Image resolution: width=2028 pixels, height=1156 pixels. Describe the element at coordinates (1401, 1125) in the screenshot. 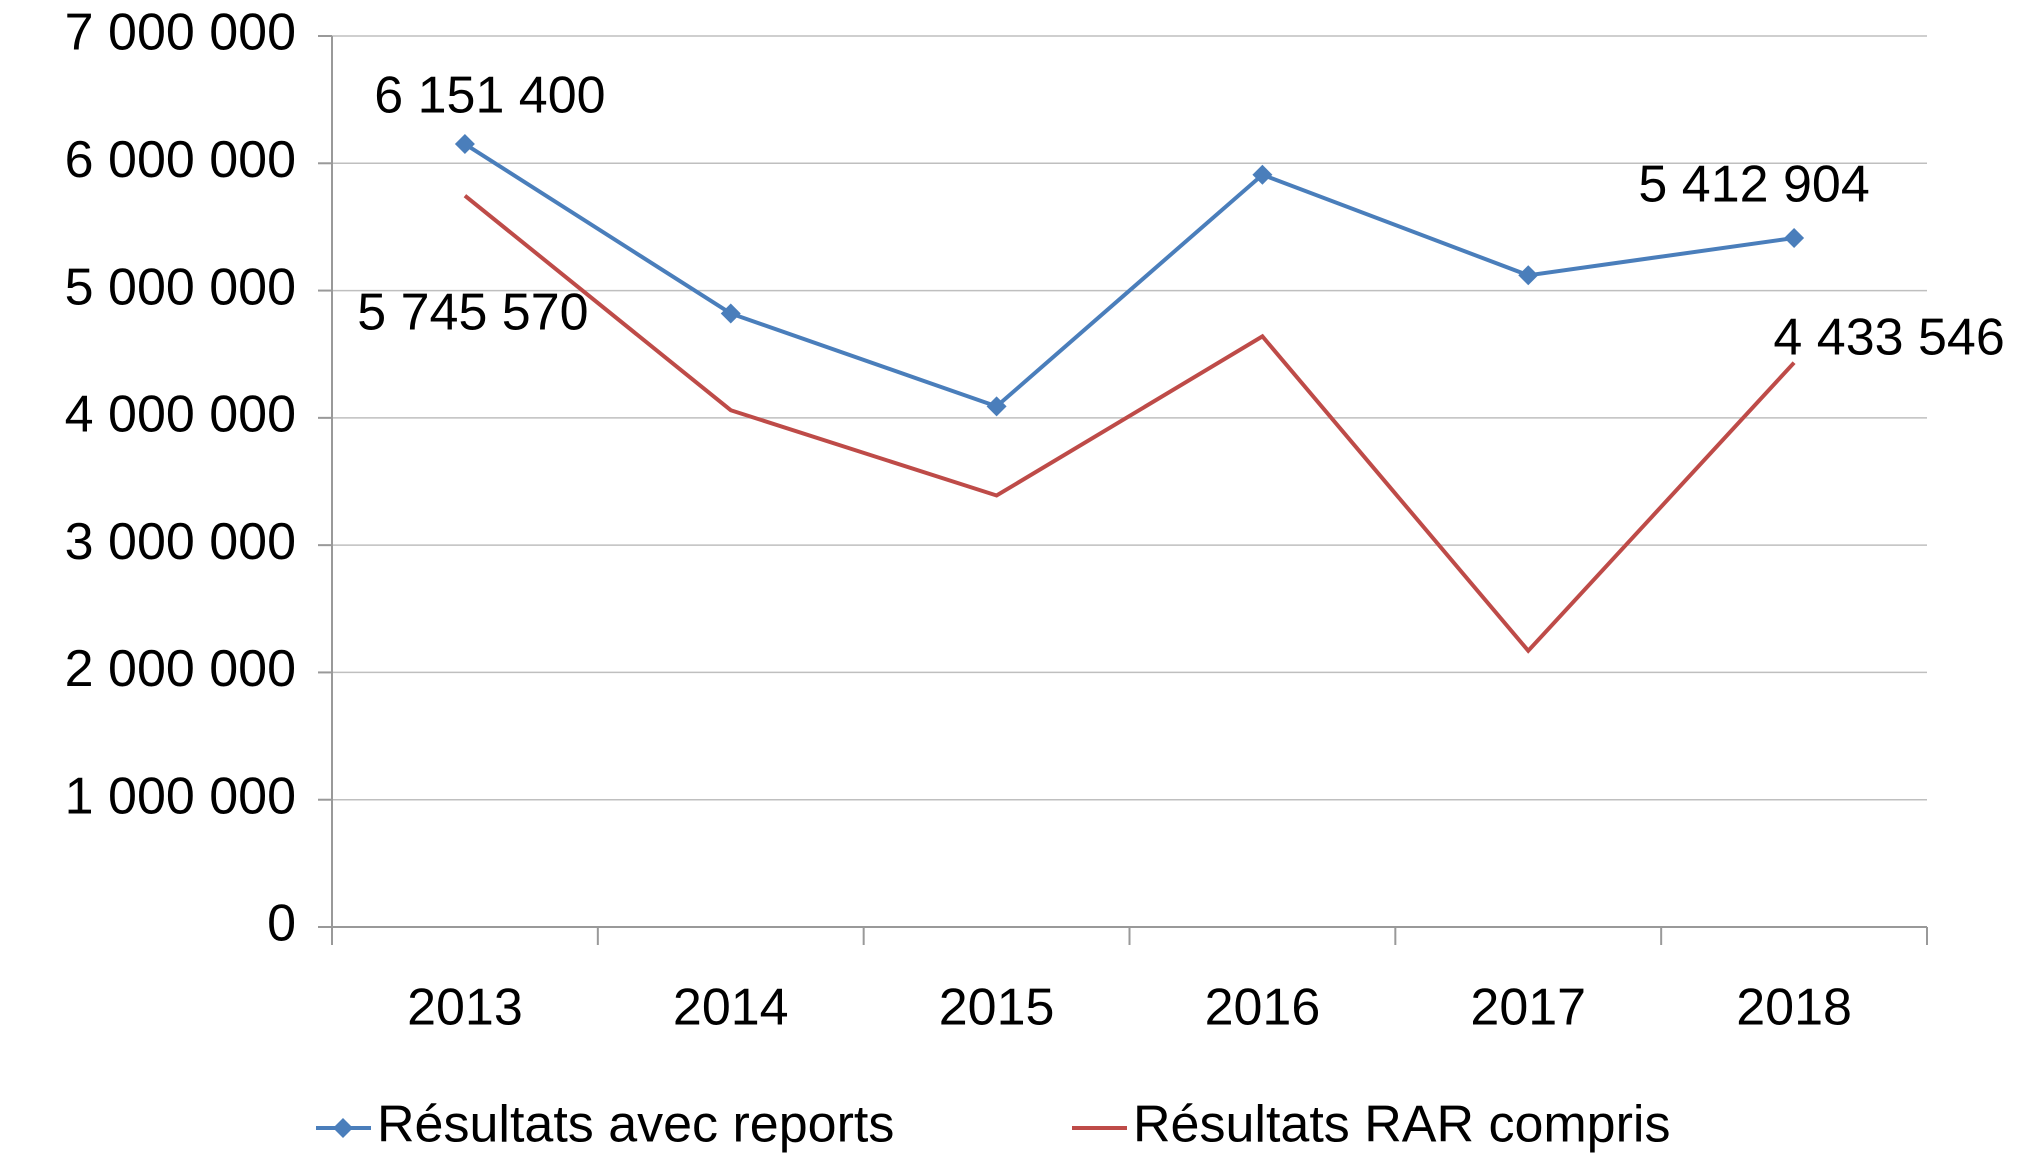

I see `legend-label: Résultats RAR compris` at that location.